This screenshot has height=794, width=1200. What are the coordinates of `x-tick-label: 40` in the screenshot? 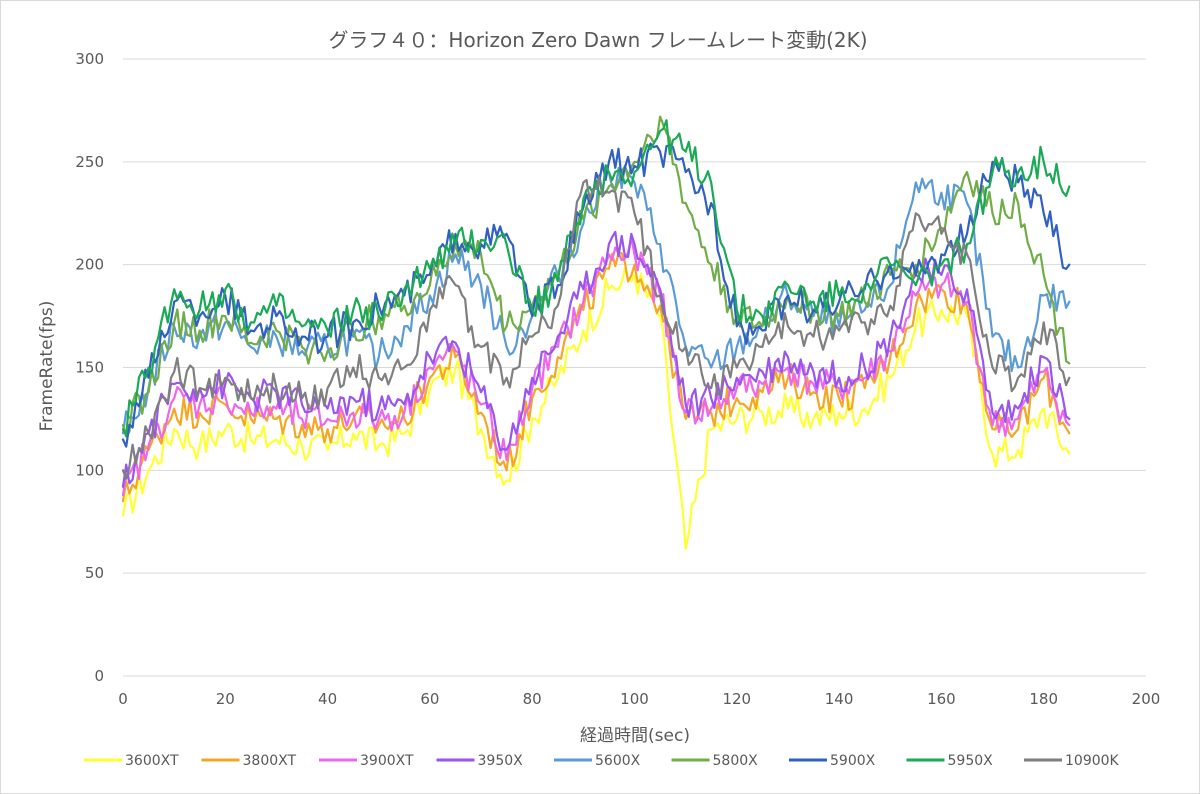 It's located at (327, 699).